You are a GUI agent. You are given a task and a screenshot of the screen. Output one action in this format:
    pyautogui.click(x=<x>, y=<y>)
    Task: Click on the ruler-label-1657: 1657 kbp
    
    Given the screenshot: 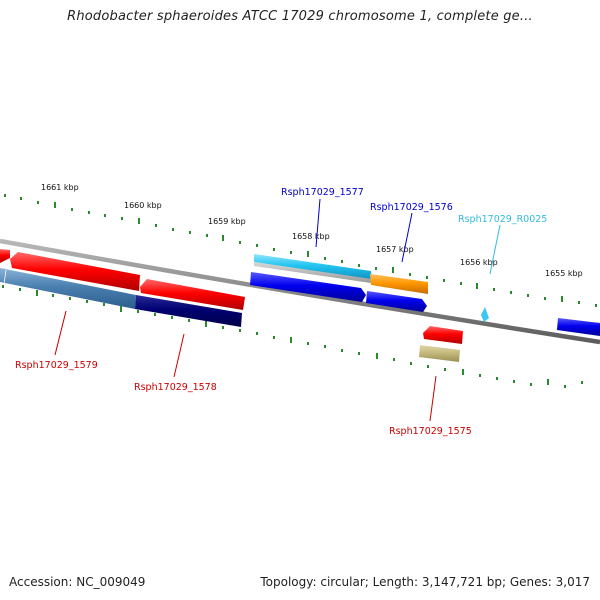 What is the action you would take?
    pyautogui.click(x=395, y=249)
    